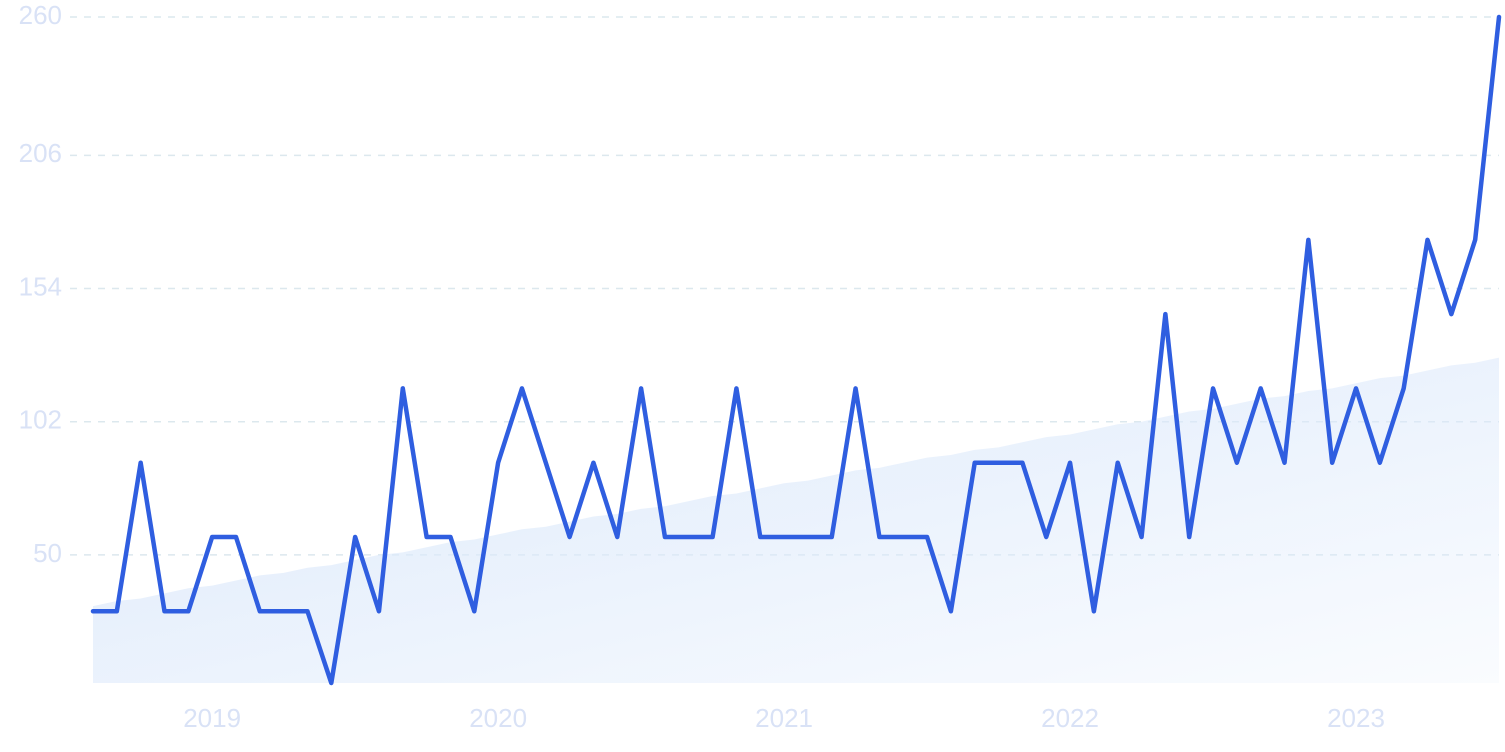 The width and height of the screenshot is (1505, 752). What do you see at coordinates (784, 718) in the screenshot?
I see `x-tick-label: 2021` at bounding box center [784, 718].